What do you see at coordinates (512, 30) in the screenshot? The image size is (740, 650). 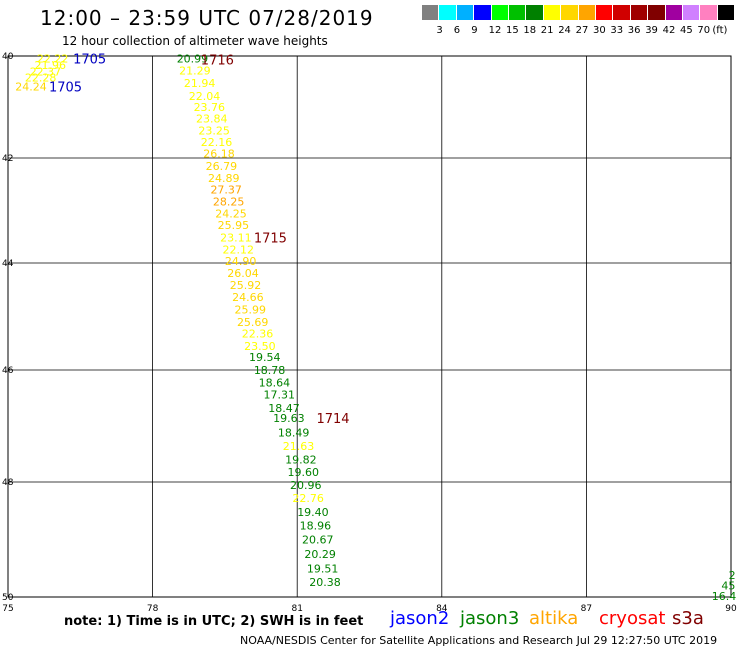 I see `scale-label: 15` at bounding box center [512, 30].